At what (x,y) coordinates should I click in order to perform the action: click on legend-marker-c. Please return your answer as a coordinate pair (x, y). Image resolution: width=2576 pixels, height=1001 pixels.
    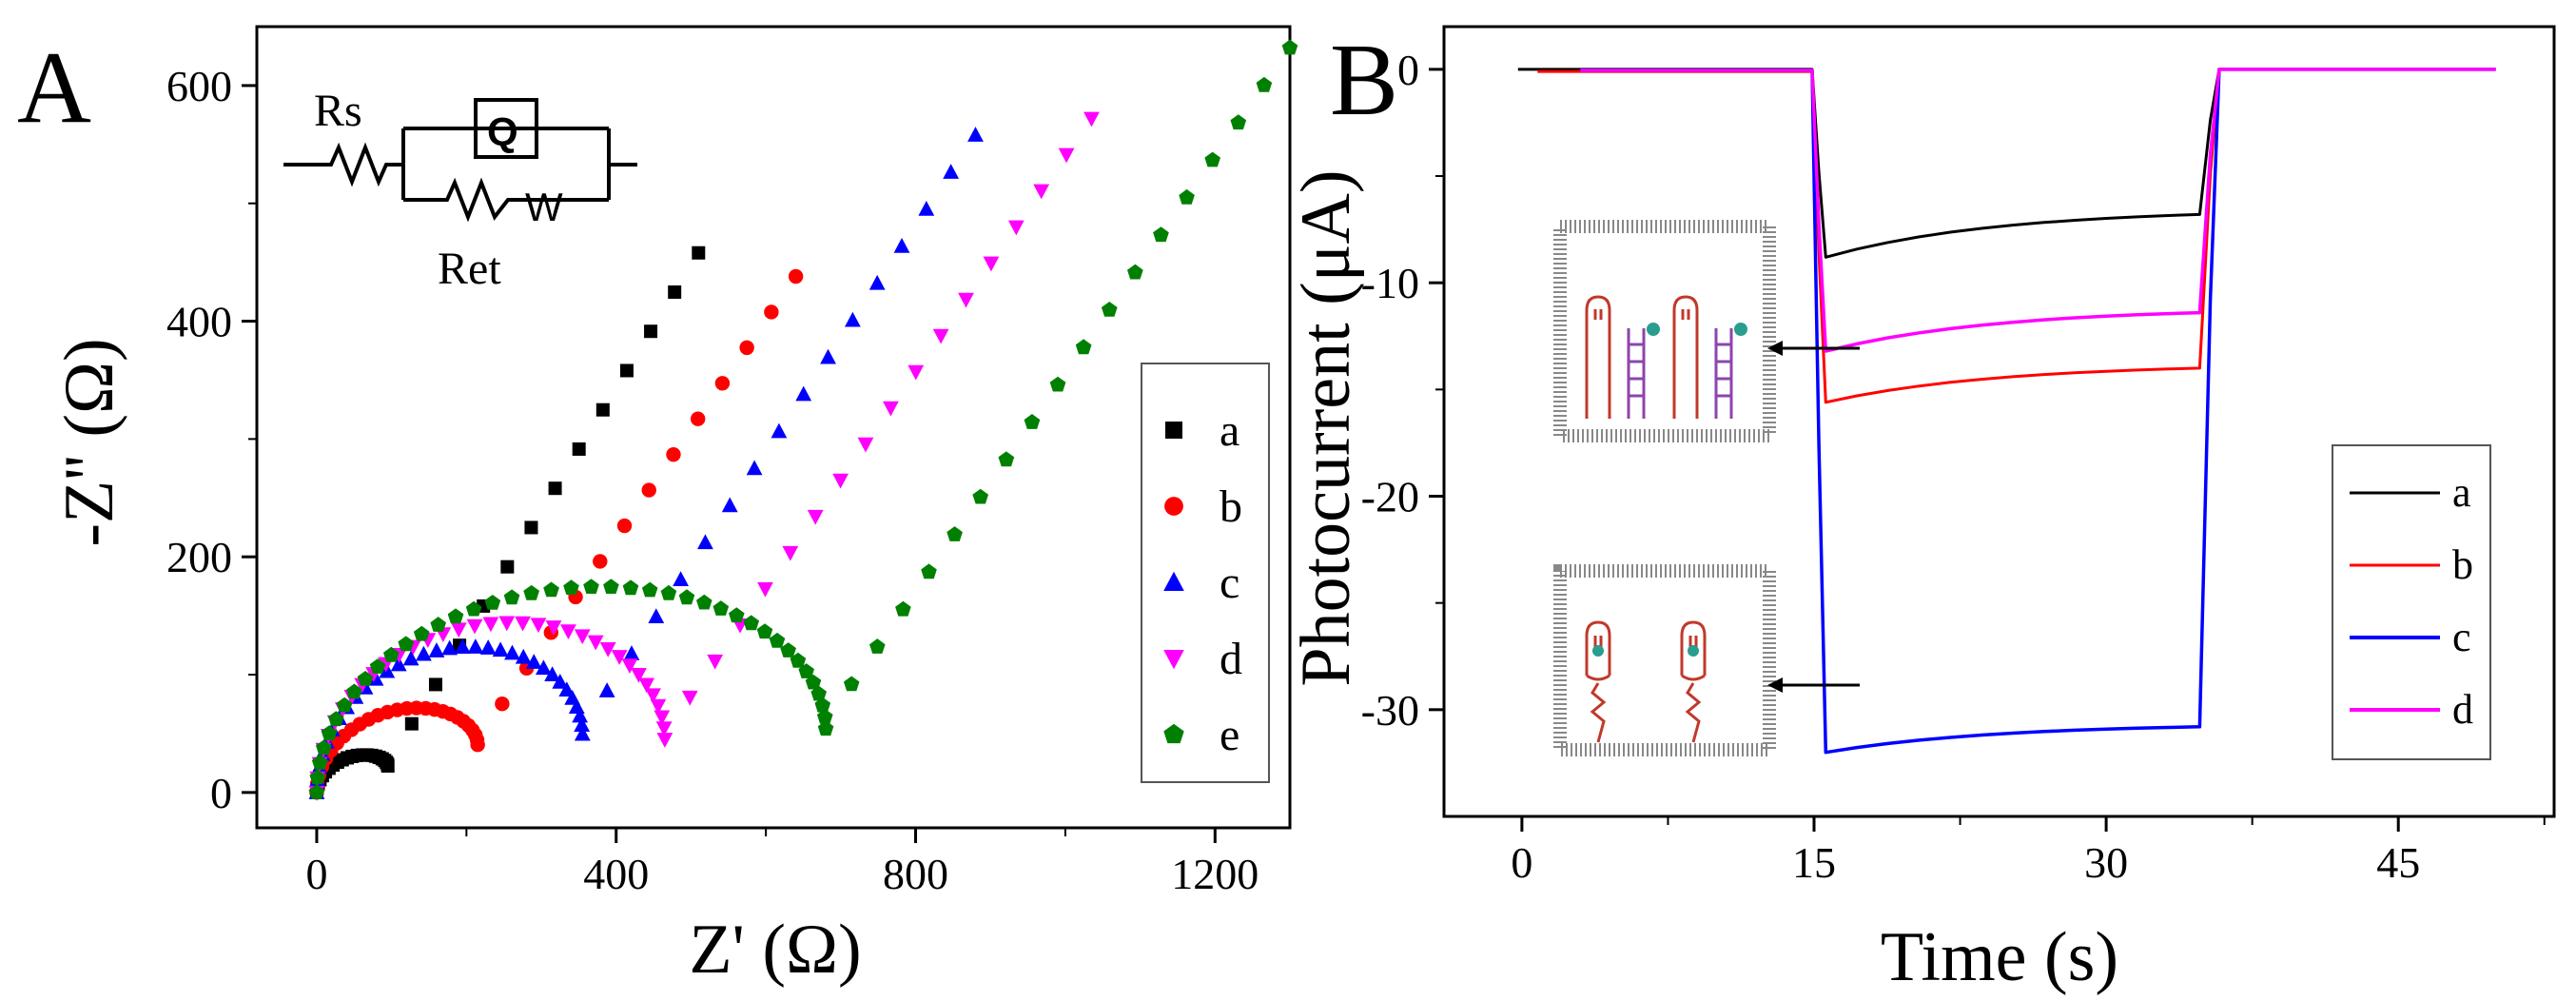
    Looking at the image, I should click on (1173, 581).